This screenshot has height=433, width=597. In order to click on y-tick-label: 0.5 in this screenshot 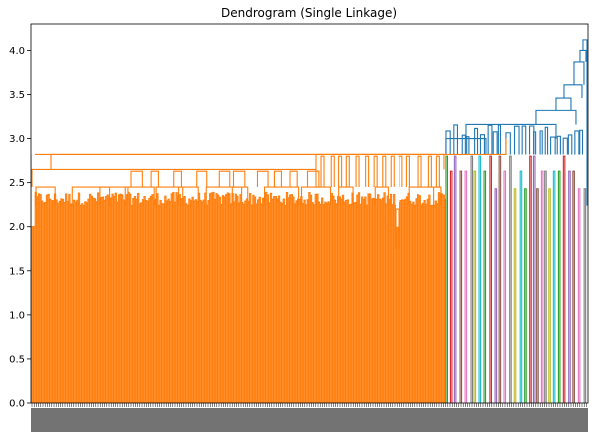, I will do `click(17, 359)`.